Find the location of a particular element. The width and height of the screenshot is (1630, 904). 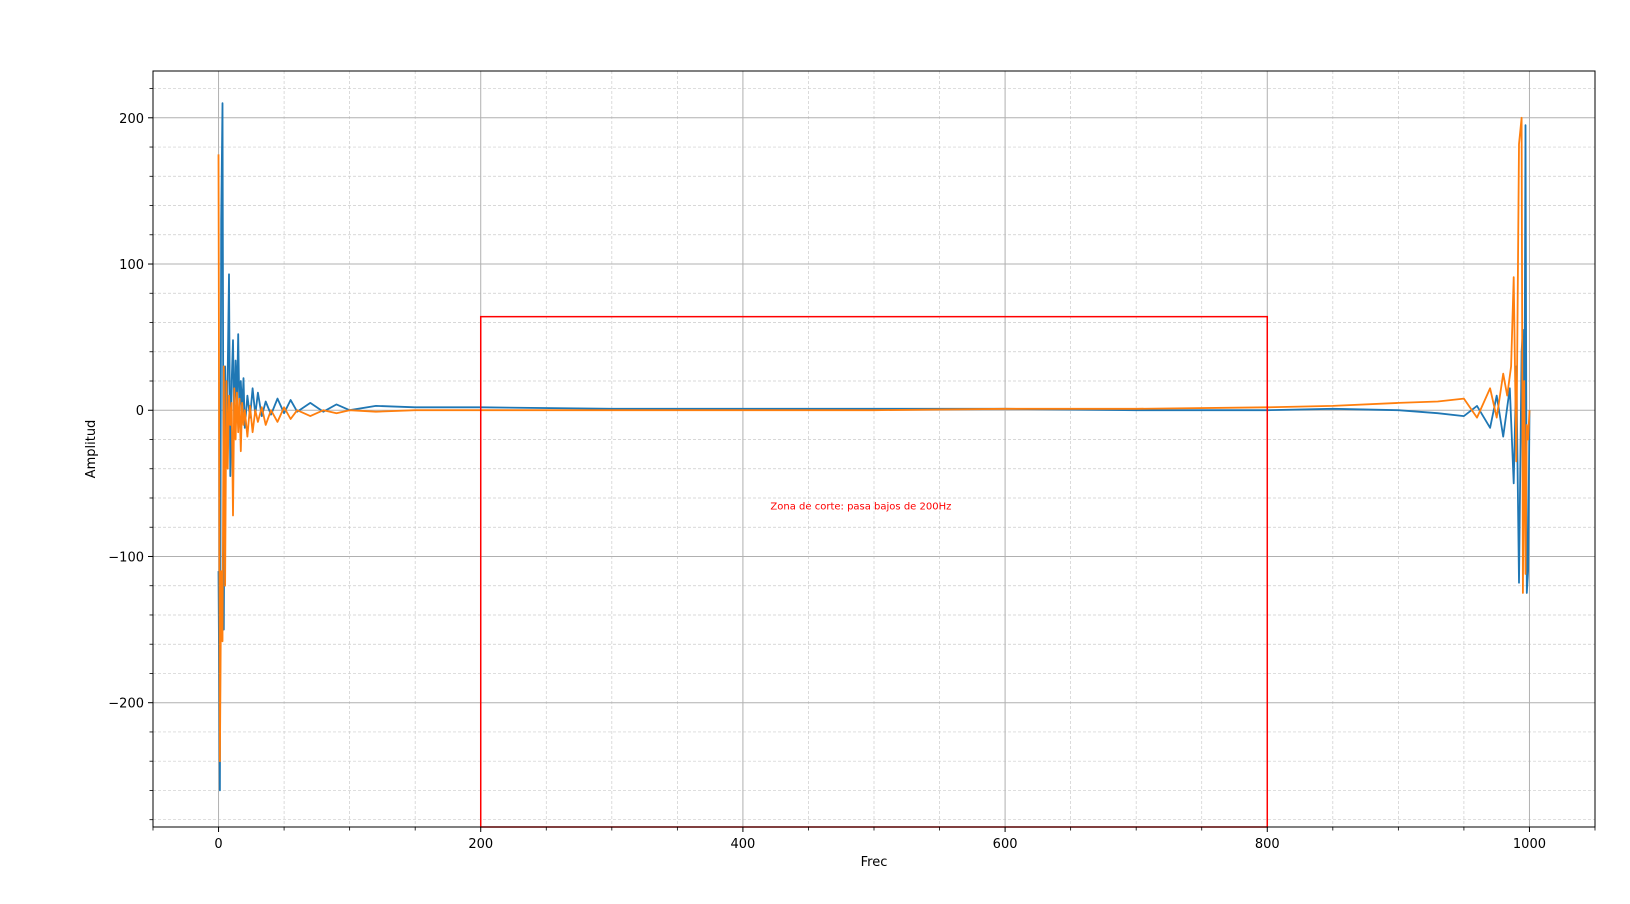

x-tick-label: 0 is located at coordinates (218, 844).